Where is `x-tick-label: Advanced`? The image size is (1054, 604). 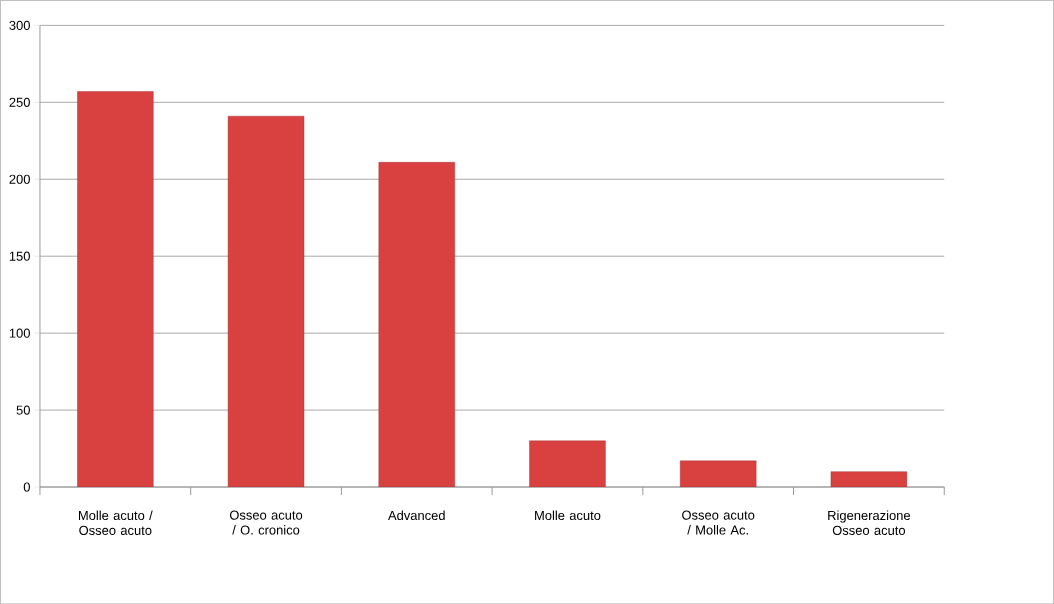
x-tick-label: Advanced is located at coordinates (416, 515).